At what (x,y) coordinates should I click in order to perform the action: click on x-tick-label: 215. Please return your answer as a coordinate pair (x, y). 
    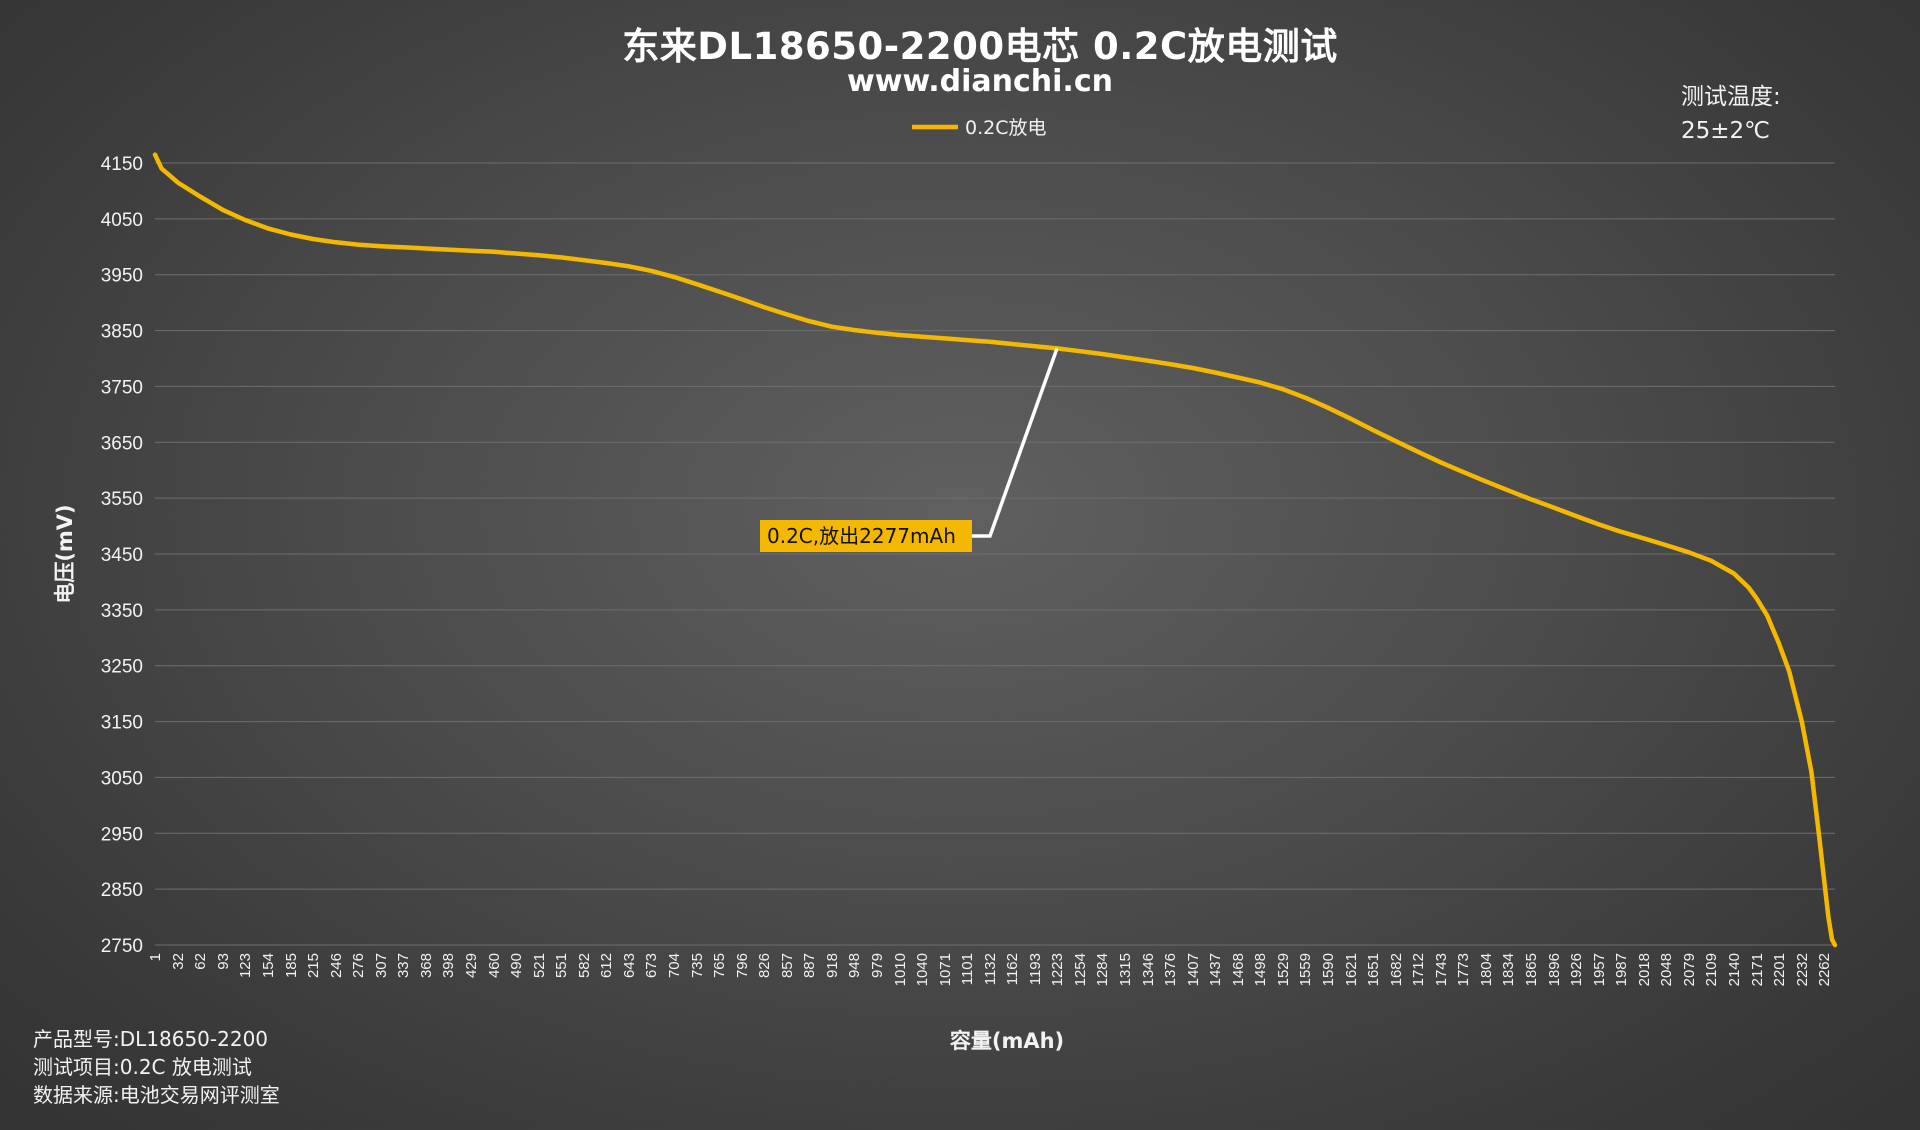
    Looking at the image, I should click on (313, 965).